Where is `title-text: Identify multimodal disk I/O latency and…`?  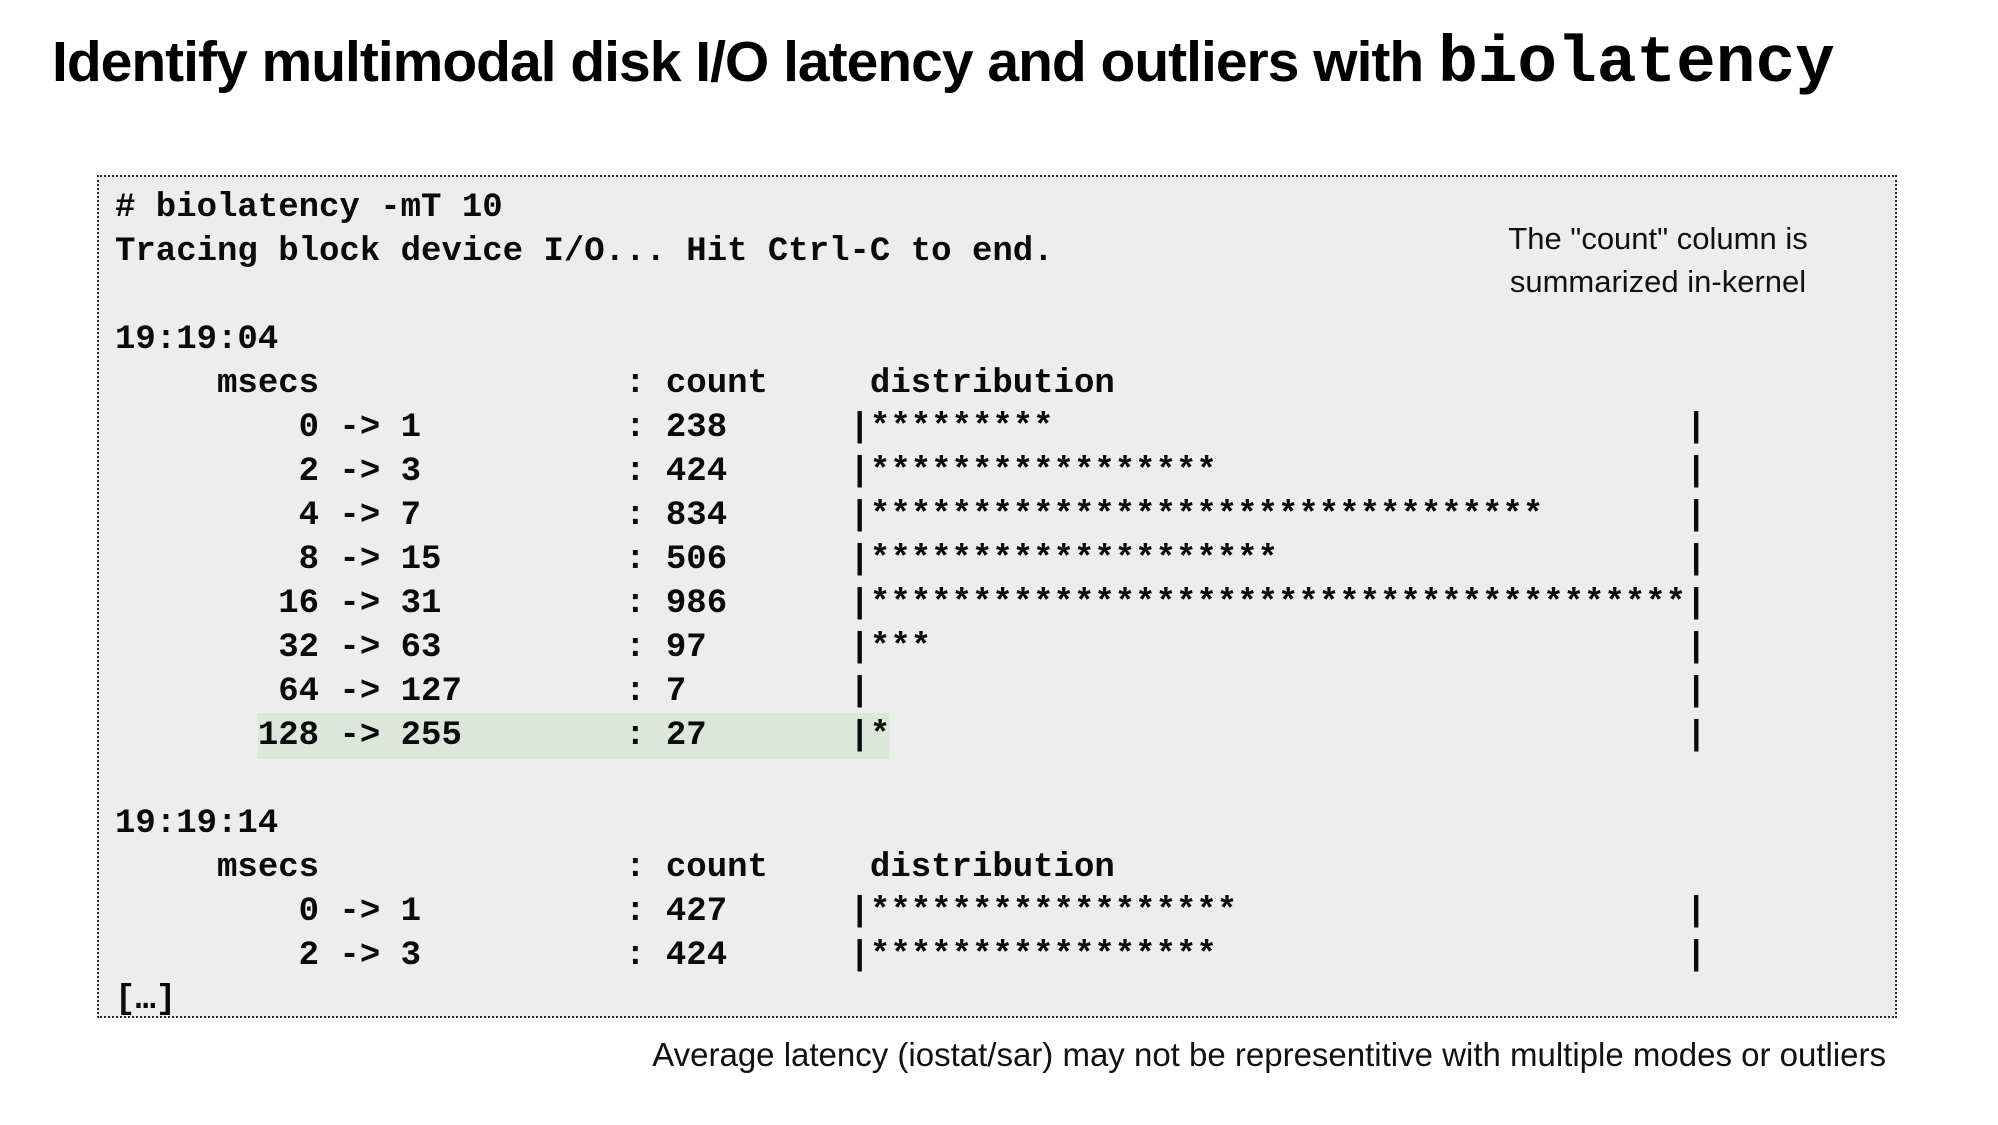 title-text: Identify multimodal disk I/O latency and… is located at coordinates (745, 62).